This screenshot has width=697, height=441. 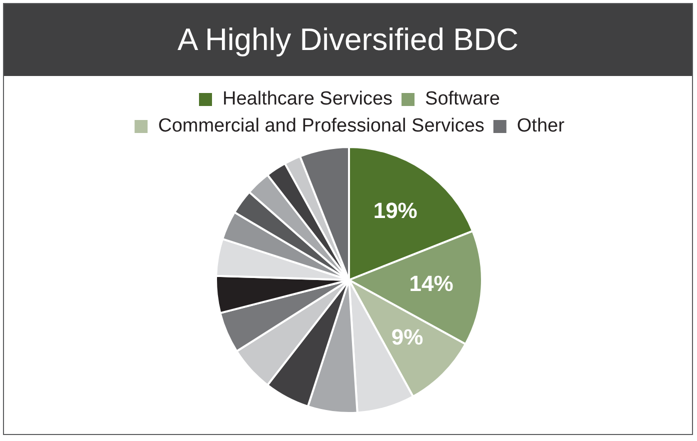 I want to click on data-label: 19%, so click(x=395, y=210).